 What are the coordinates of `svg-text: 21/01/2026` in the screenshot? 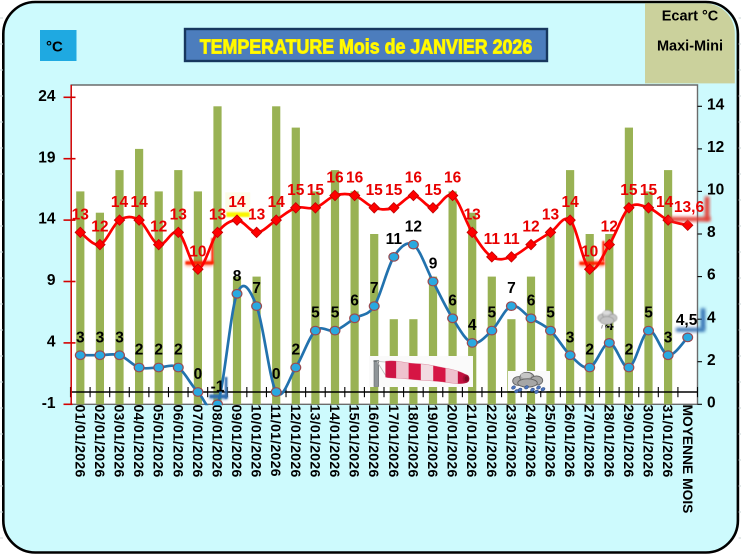 It's located at (472, 441).